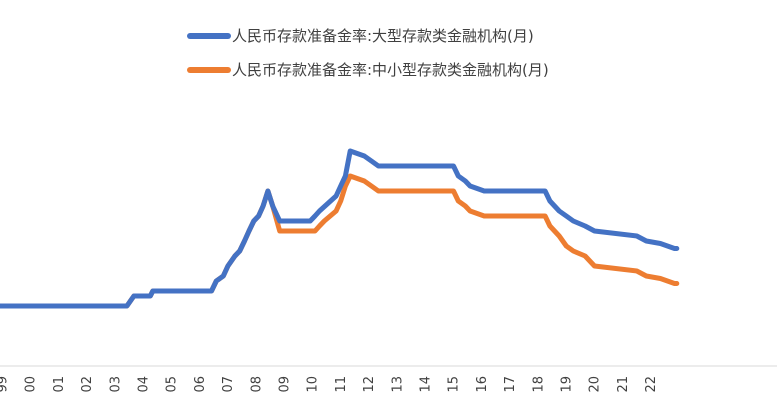  Describe the element at coordinates (390, 70) in the screenshot. I see `legend-label-small-banks: 人民币存款准备金率:中小型存款类金融机构(月)` at that location.